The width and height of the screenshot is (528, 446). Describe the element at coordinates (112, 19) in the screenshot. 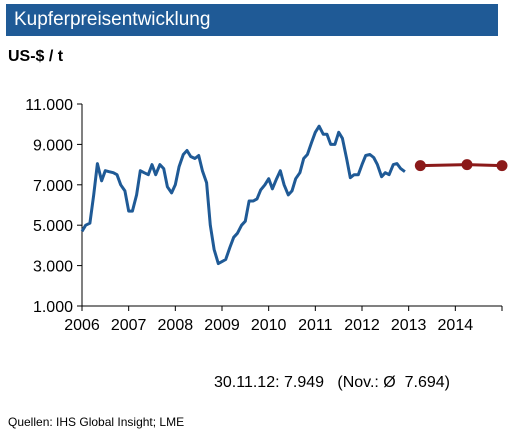

I see `chart-title: Kupferpreisentwicklung` at that location.